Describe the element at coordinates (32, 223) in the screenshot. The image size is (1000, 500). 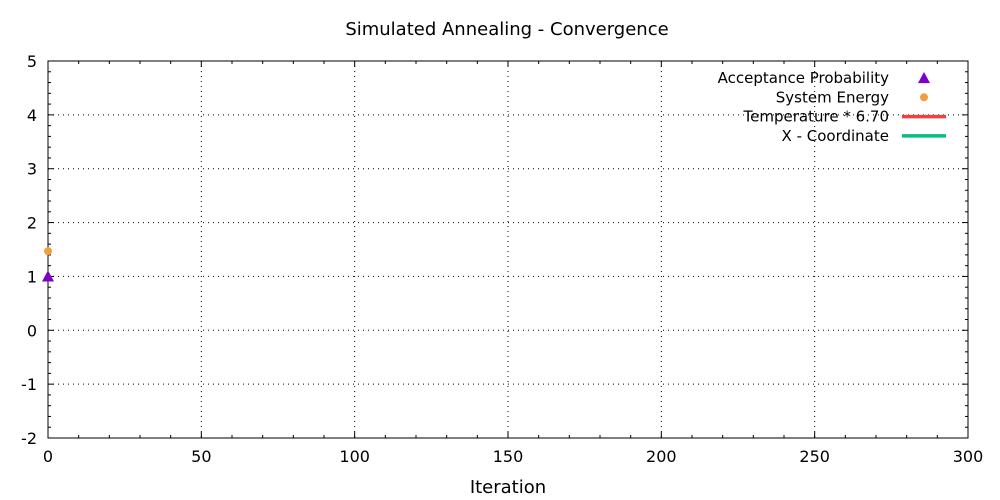
I see `y-tick-label: 2` at that location.